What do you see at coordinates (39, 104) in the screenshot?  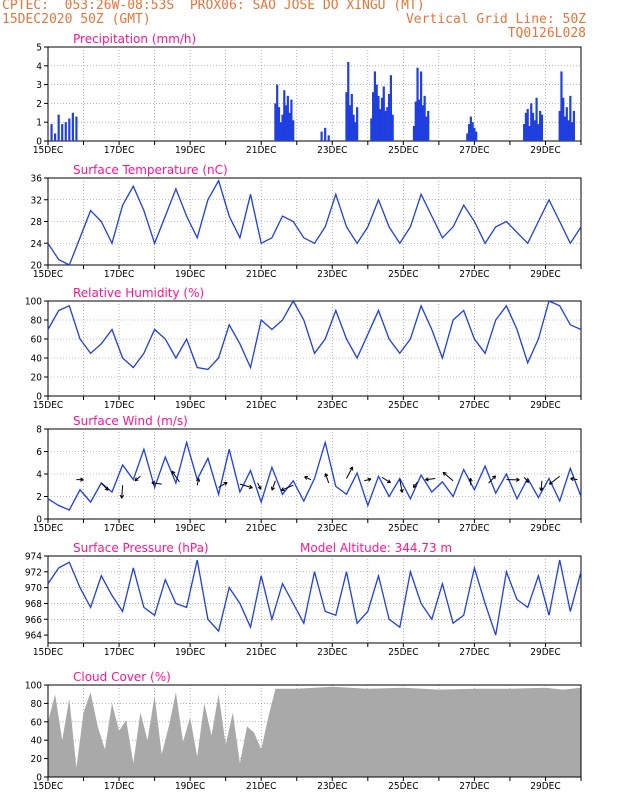 I see `y-tick-label: 2` at bounding box center [39, 104].